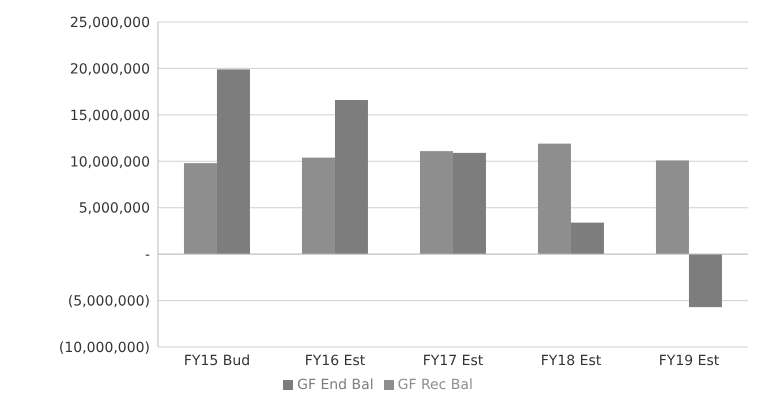 This screenshot has height=412, width=777. What do you see at coordinates (453, 360) in the screenshot?
I see `x-tick-label: FY17 Est` at bounding box center [453, 360].